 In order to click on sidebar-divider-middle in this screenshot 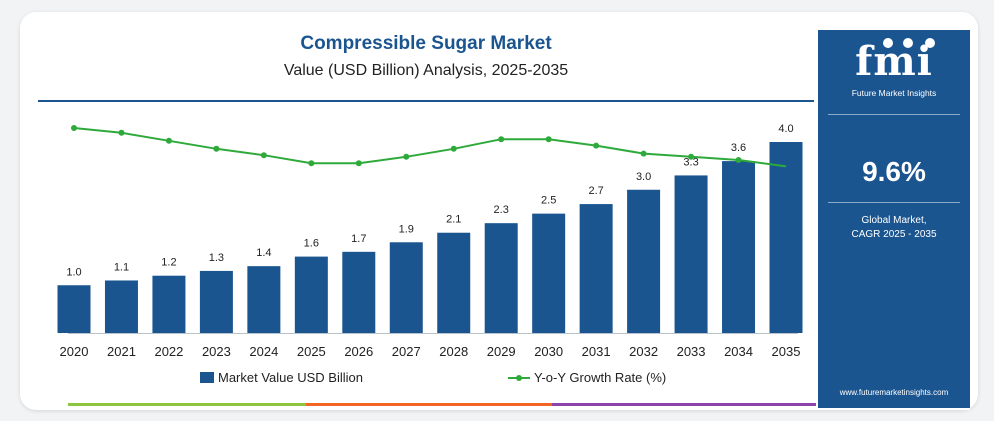, I will do `click(894, 202)`.